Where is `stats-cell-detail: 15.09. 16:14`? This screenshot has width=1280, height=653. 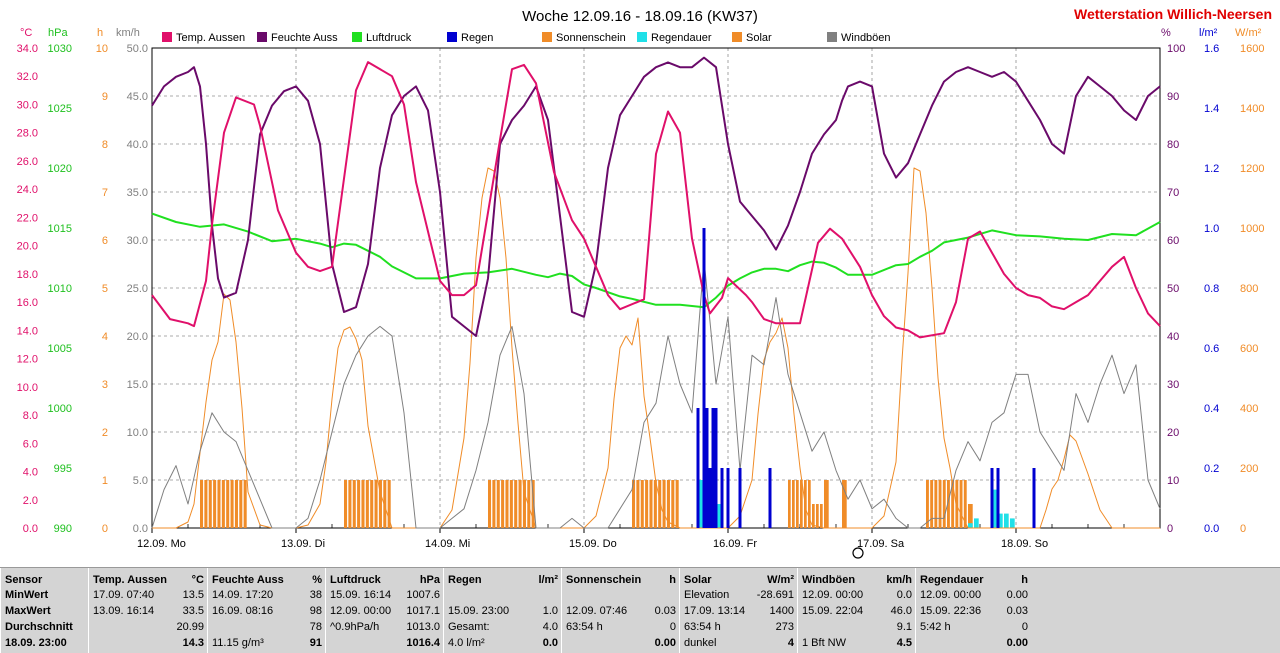 stats-cell-detail: 15.09. 16:14 is located at coordinates (361, 595).